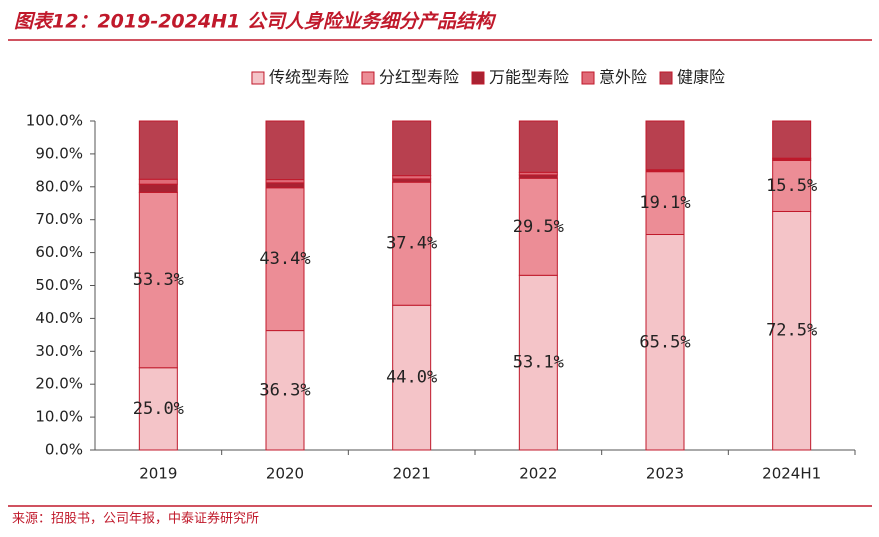 This screenshot has width=879, height=537. I want to click on y-tick-label: 100.0%, so click(54, 121).